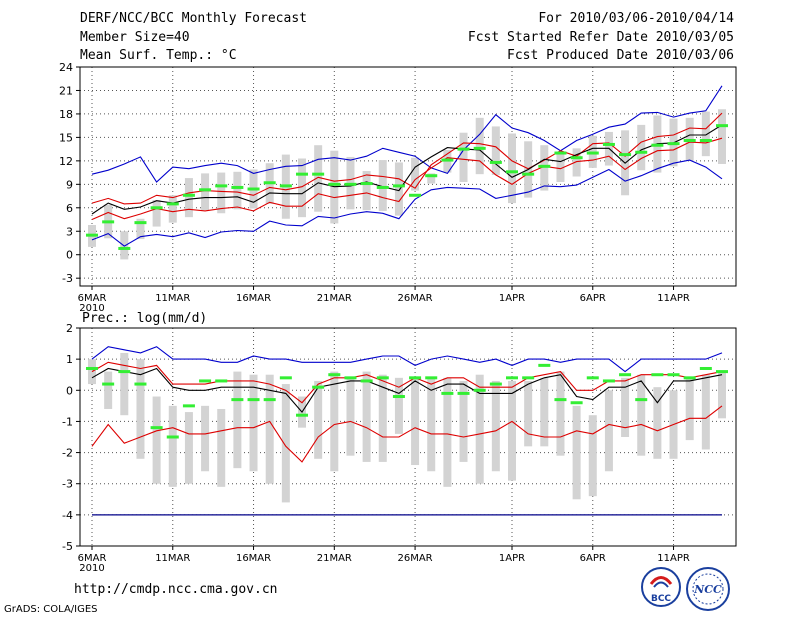 This screenshot has height=618, width=800. I want to click on series-line-upper, so click(407, 158).